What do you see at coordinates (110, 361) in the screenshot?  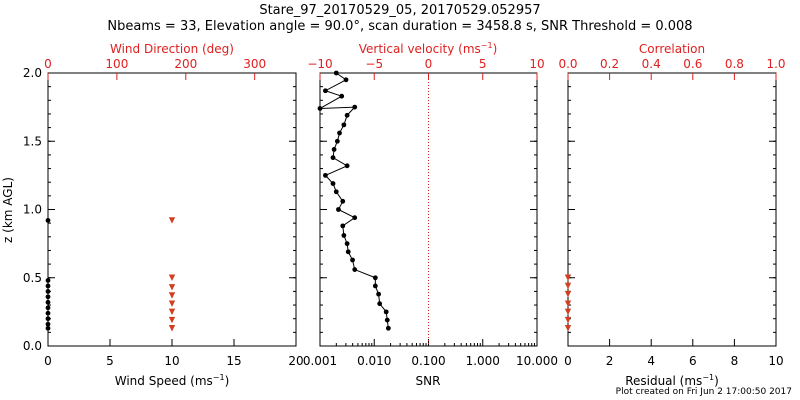 I see `panel-1-bottom-tick-label: 5` at bounding box center [110, 361].